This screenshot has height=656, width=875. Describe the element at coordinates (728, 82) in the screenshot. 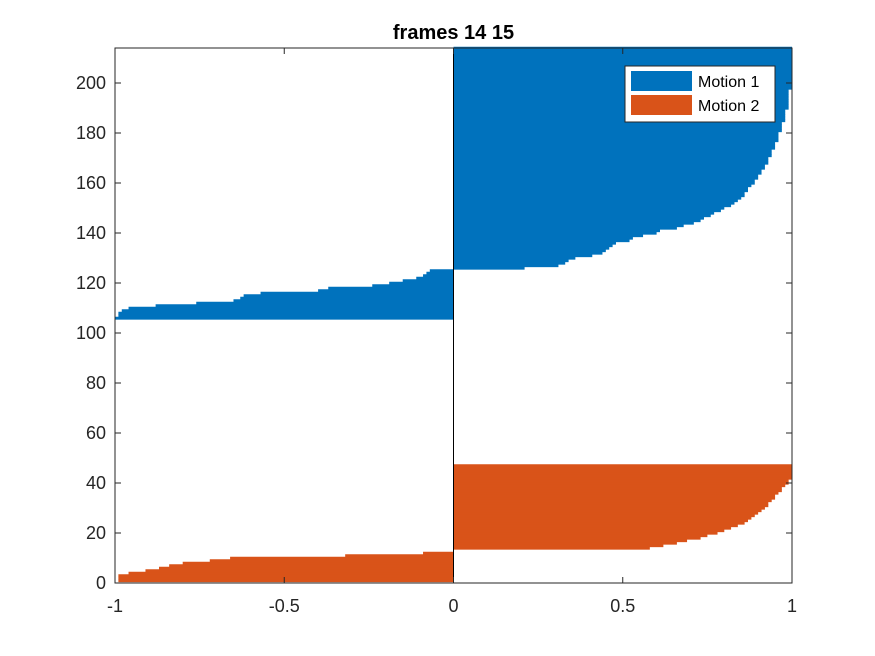

I see `legend-label: Motion 1` at that location.